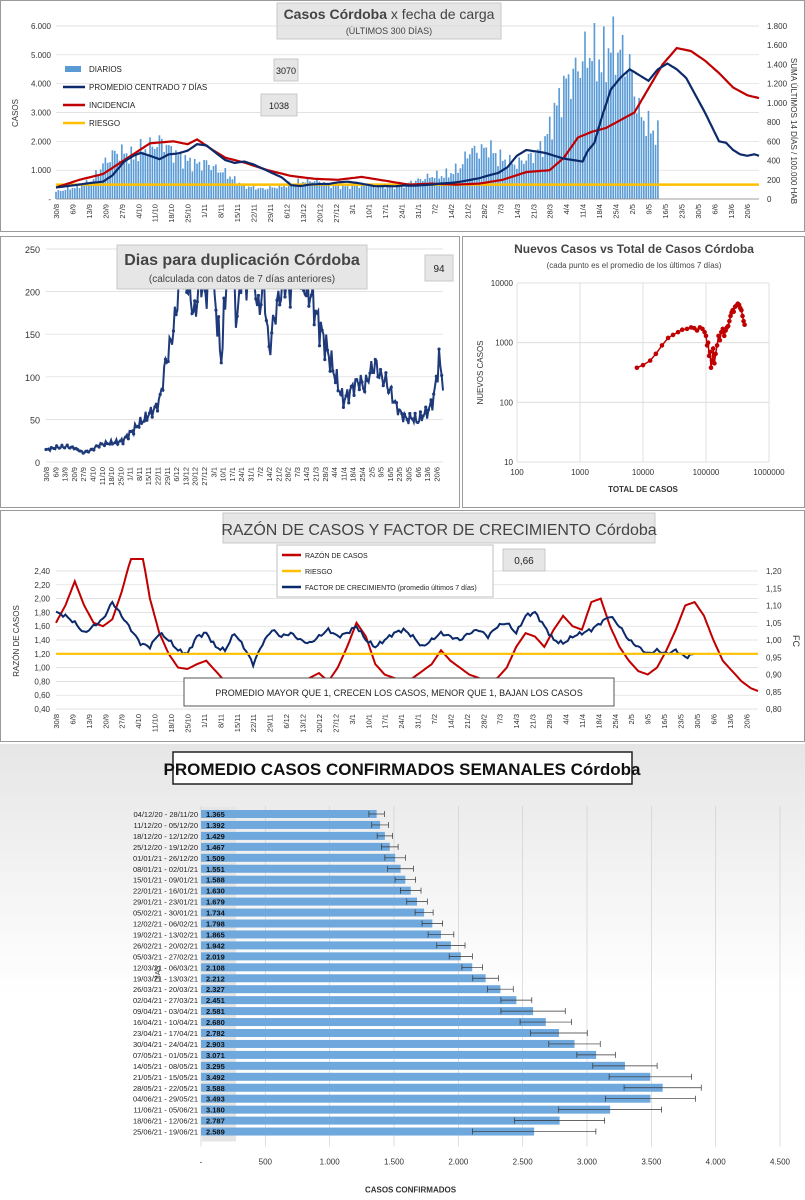 Image resolution: width=805 pixels, height=1200 pixels. Describe the element at coordinates (714, 209) in the screenshot. I see `x-tick-label: 6/6` at that location.